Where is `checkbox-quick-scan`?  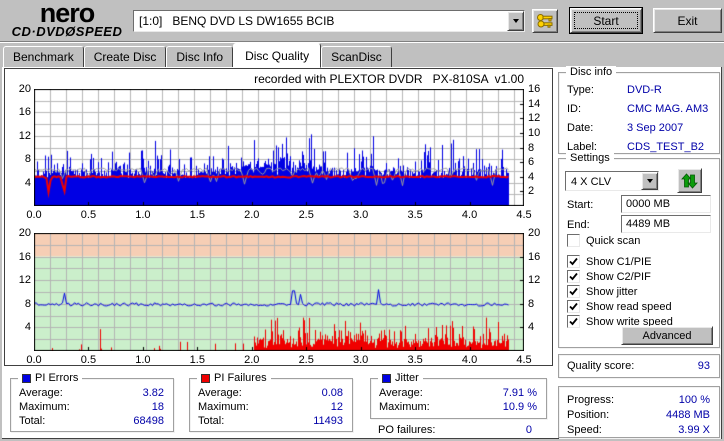
checkbox-quick-scan is located at coordinates (573, 240).